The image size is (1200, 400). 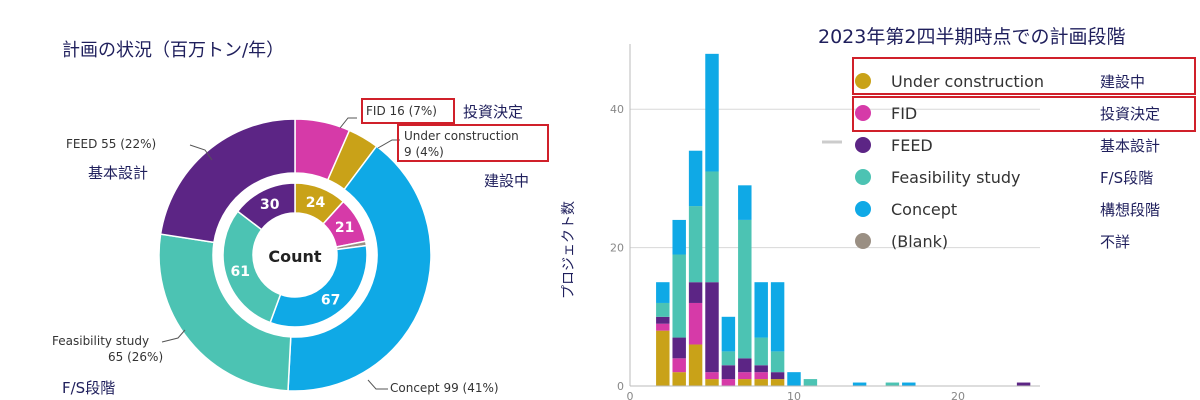 What do you see at coordinates (695, 323) in the screenshot?
I see `bar-x4-fid` at bounding box center [695, 323].